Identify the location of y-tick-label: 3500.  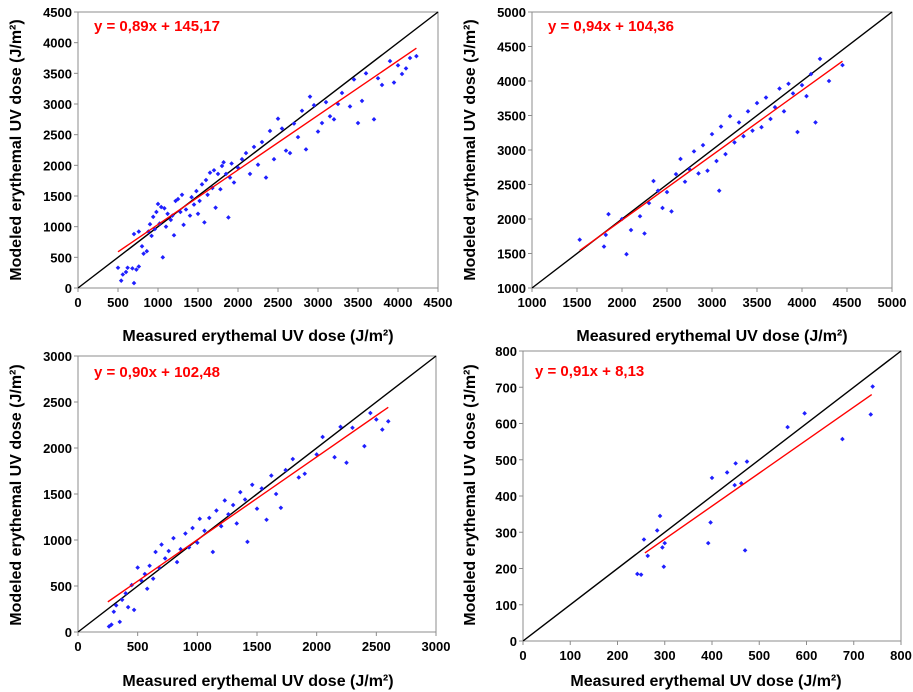
(511, 116).